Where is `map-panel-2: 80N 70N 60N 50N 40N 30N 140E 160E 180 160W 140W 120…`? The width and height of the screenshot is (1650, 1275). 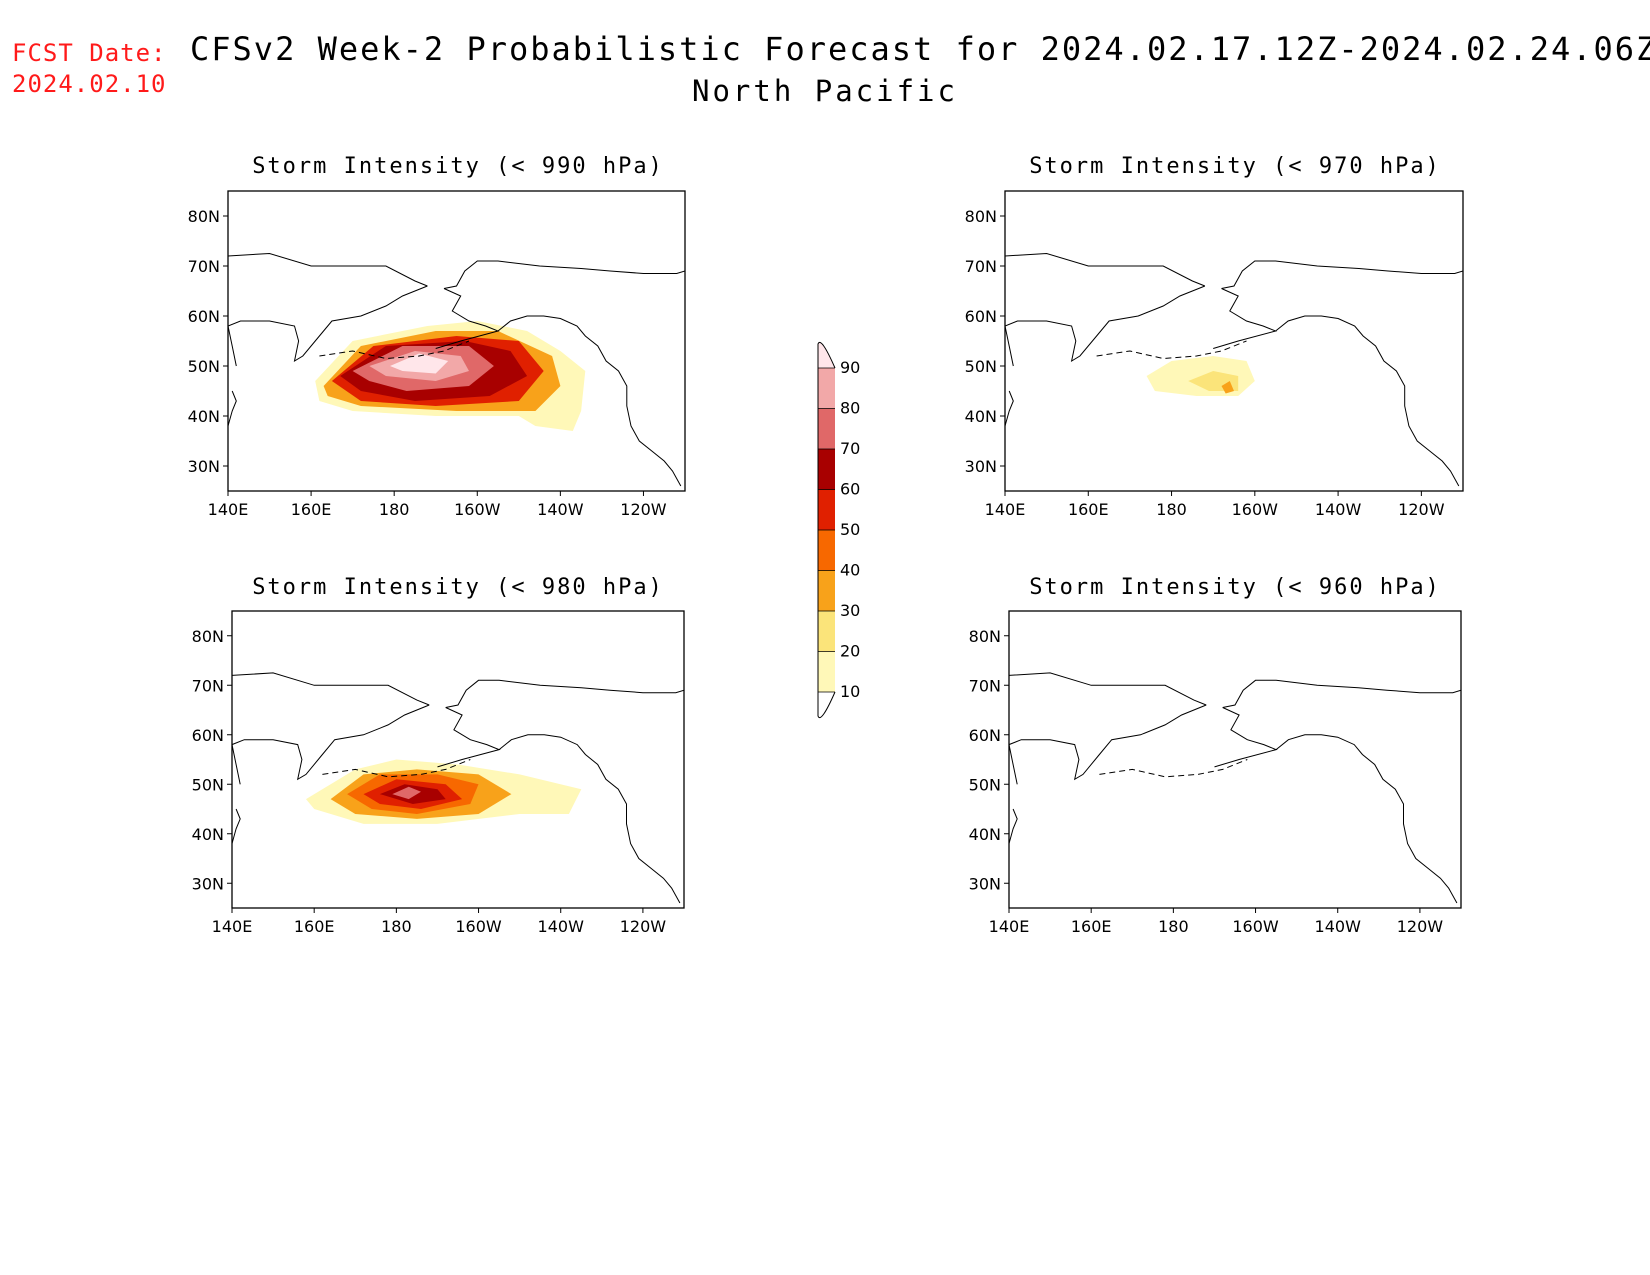 map-panel-2: 80N 70N 60N 50N 40N 30N 140E 160E 180 160W 140W 120… is located at coordinates (438, 773).